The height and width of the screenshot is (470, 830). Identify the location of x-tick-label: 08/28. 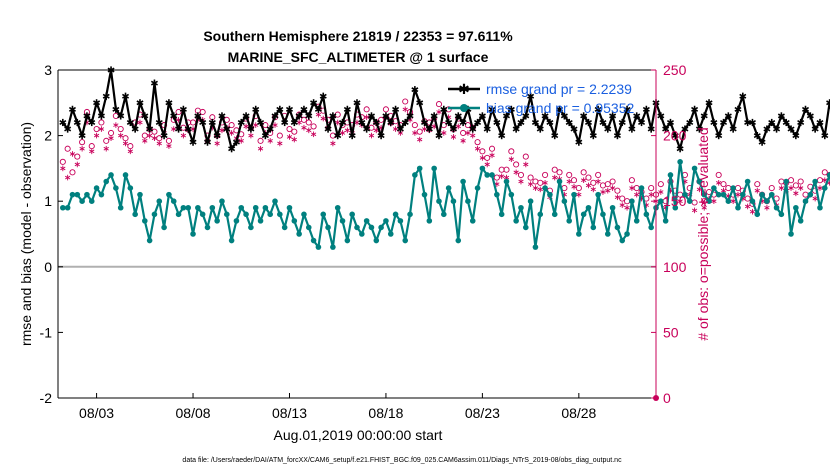
(578, 413).